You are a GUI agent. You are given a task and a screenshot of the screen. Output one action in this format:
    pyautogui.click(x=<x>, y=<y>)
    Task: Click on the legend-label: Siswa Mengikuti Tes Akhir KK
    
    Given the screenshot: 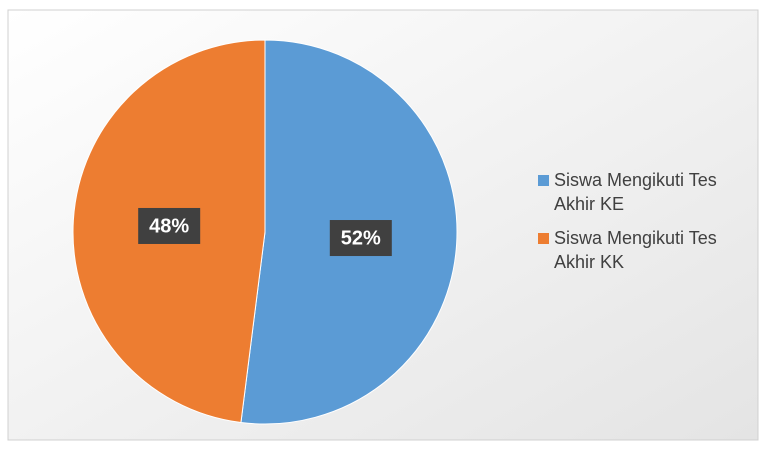 What is the action you would take?
    pyautogui.click(x=635, y=250)
    